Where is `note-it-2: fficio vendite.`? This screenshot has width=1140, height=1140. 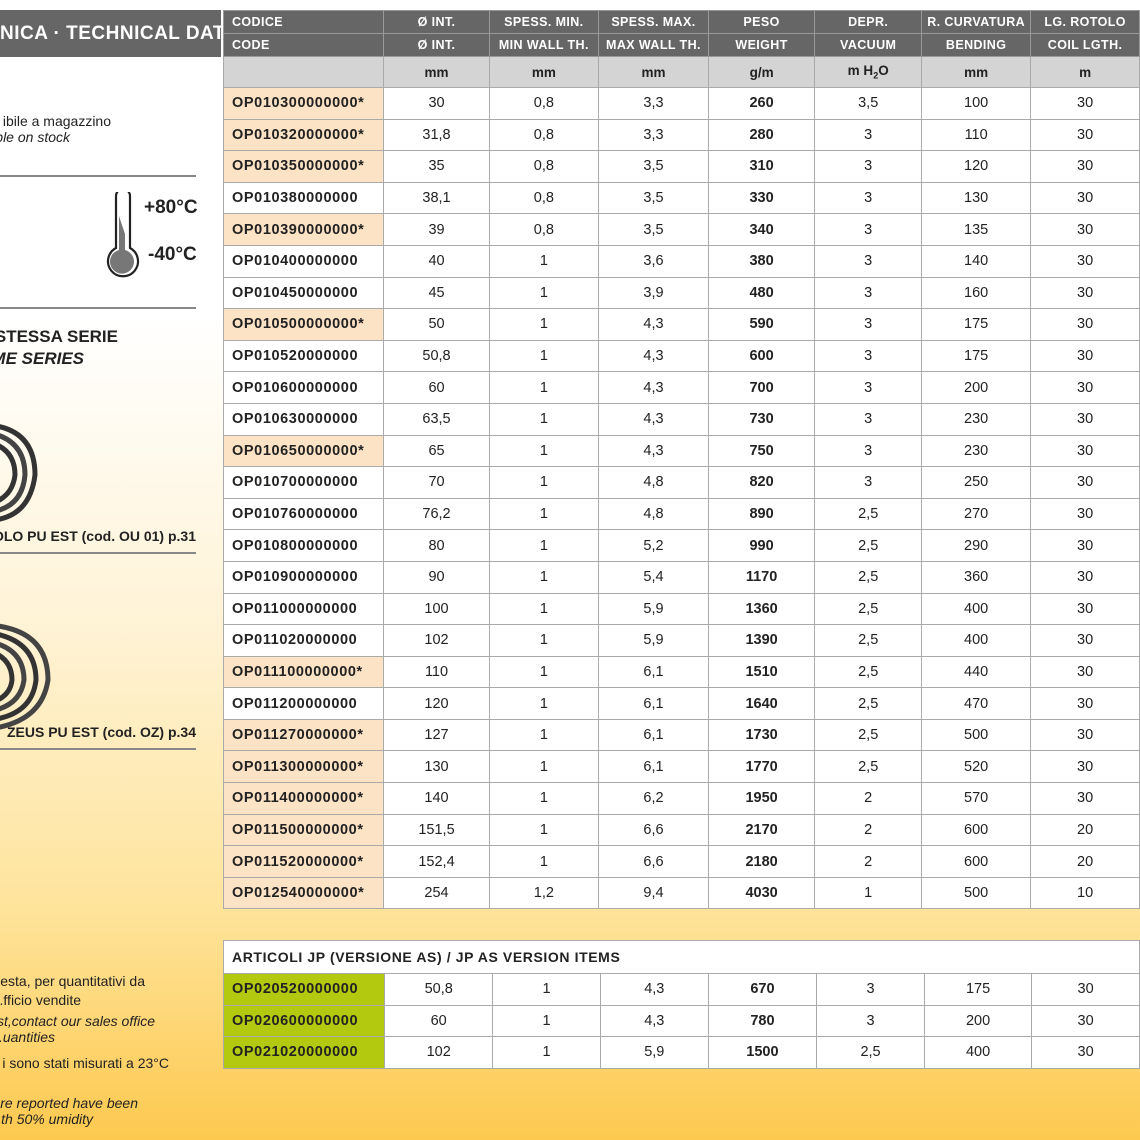 note-it-2: fficio vendite. is located at coordinates (40, 1000).